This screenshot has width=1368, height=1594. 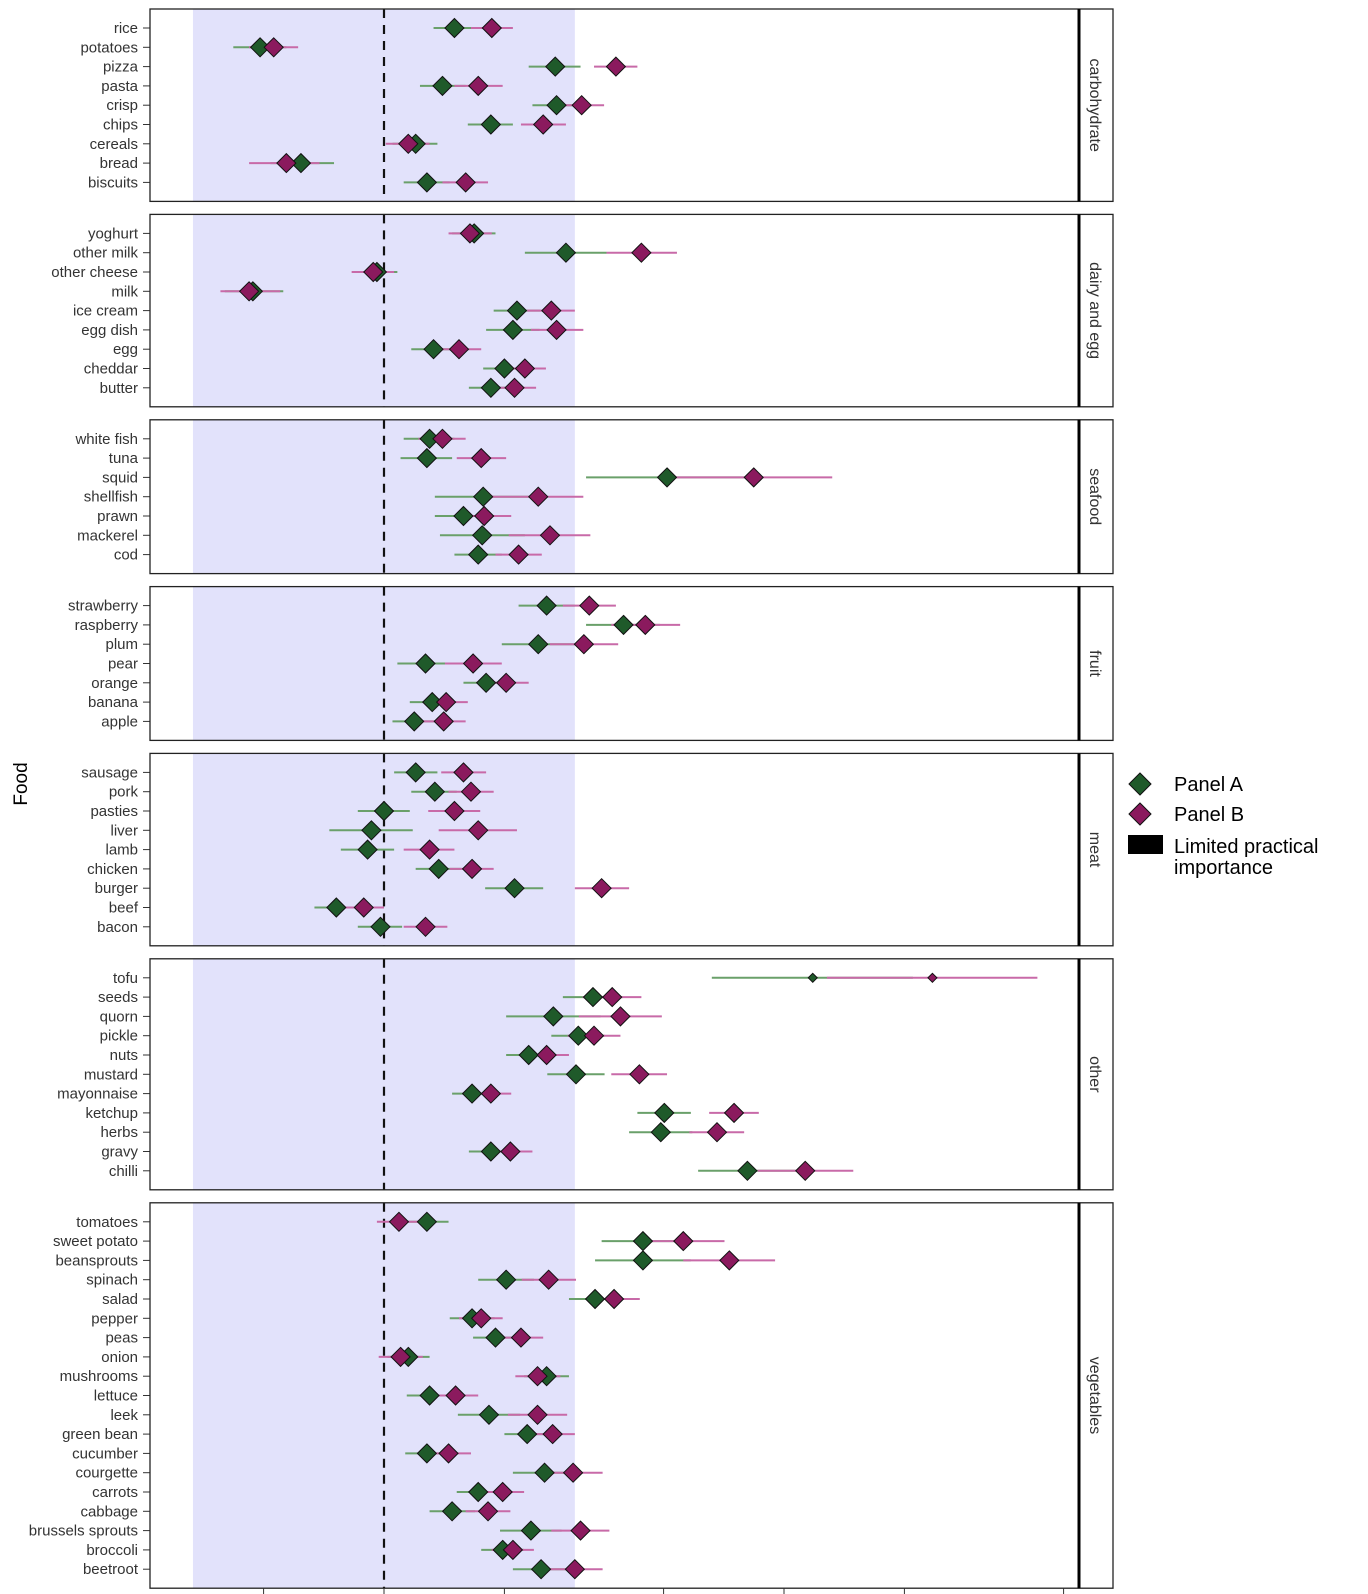 What do you see at coordinates (124, 458) in the screenshot?
I see `food-label: tuna` at bounding box center [124, 458].